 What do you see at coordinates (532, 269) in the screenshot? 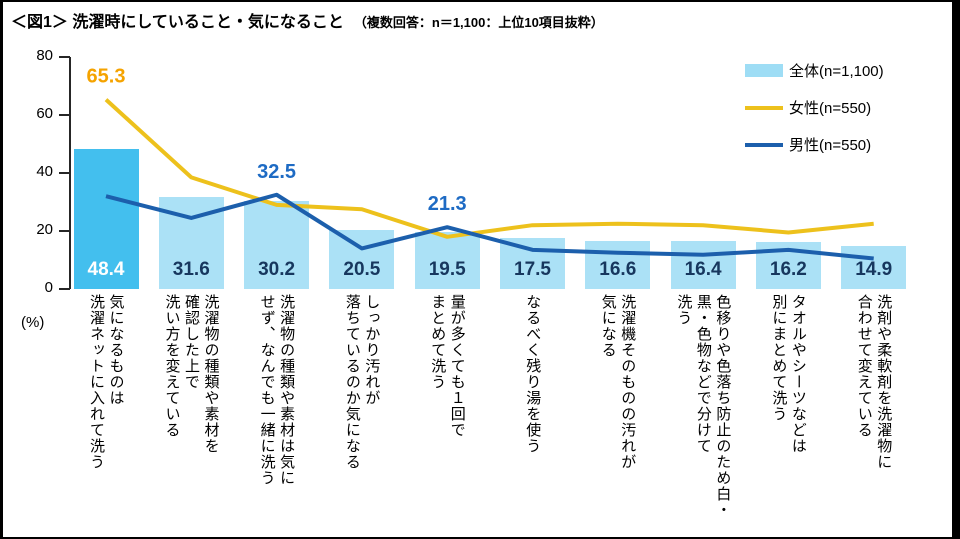
I see `bar-value-label: 17.5` at bounding box center [532, 269].